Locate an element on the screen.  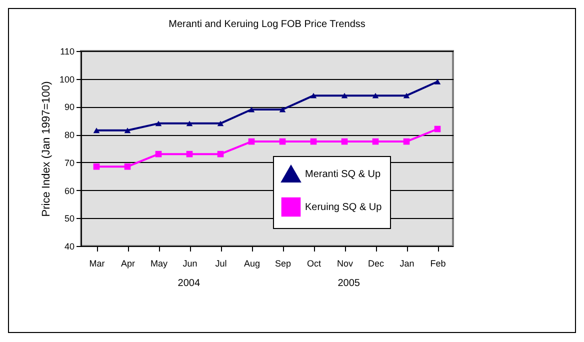
x-tick-label: Mar is located at coordinates (97, 263).